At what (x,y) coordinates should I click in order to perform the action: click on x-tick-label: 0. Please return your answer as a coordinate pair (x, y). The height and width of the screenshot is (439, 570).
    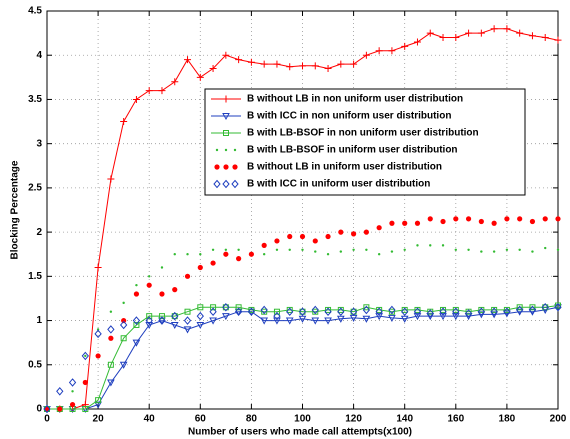
    Looking at the image, I should click on (47, 419).